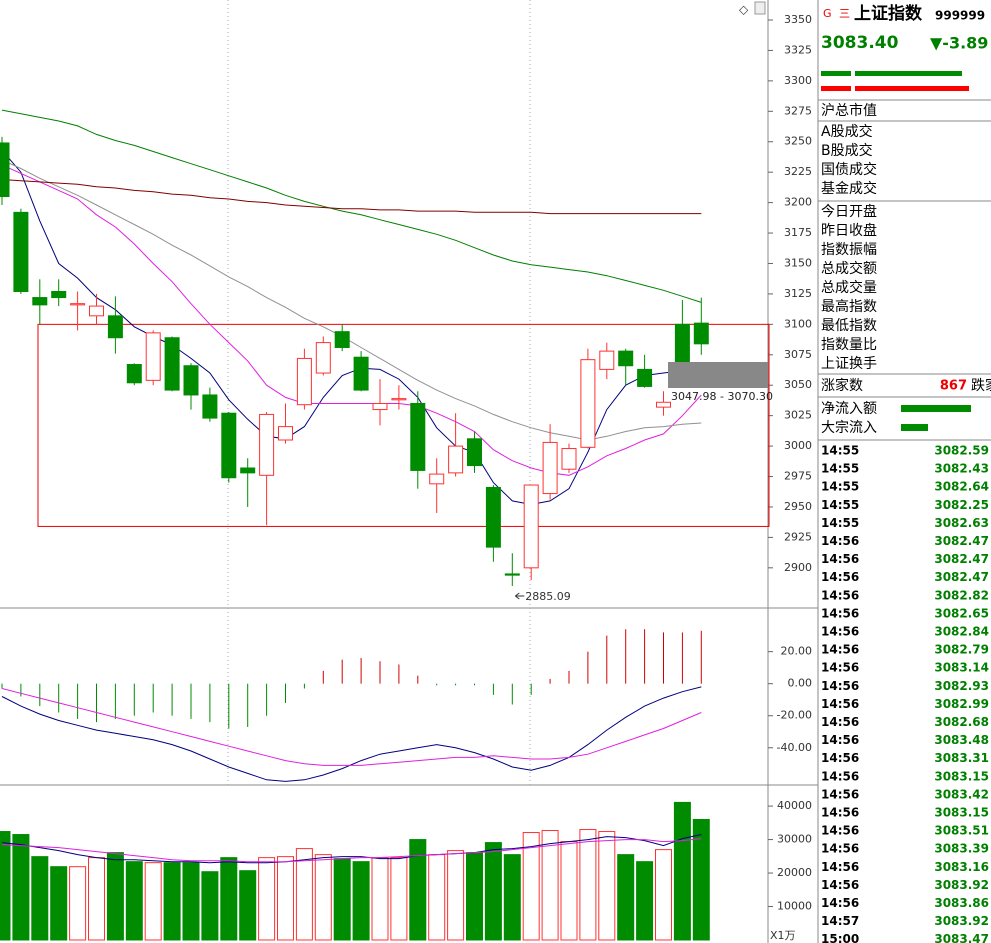  I want to click on y-tick-label: 20.00, so click(797, 651).